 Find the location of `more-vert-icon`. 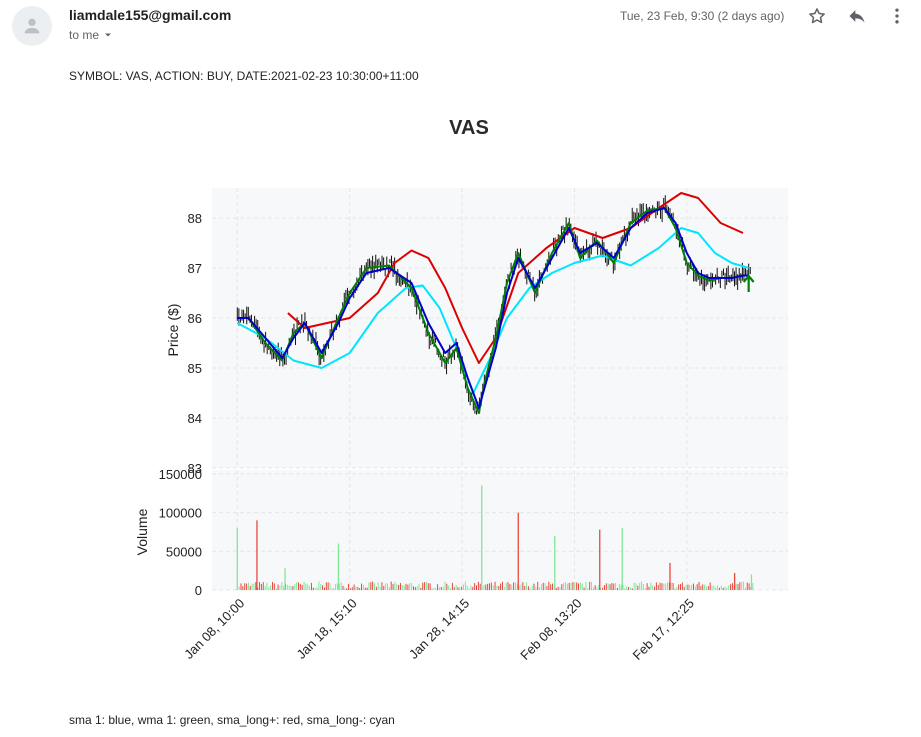

more-vert-icon is located at coordinates (897, 16).